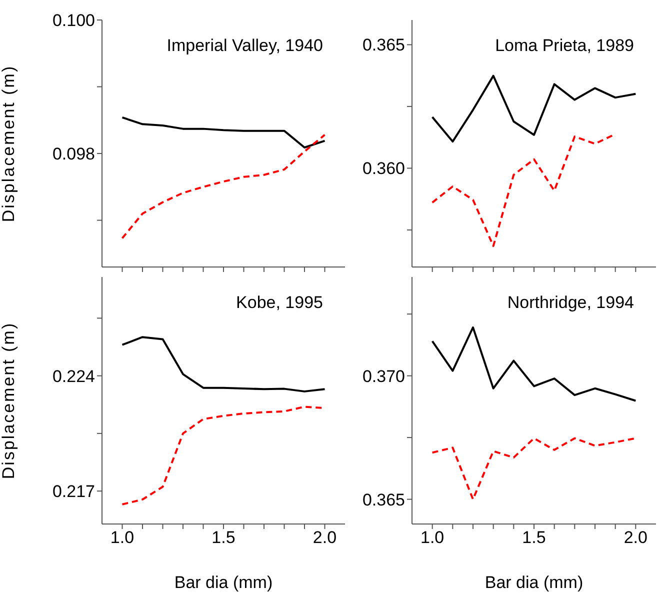 This screenshot has width=665, height=594. I want to click on y-tick-label: 0.370, so click(383, 376).